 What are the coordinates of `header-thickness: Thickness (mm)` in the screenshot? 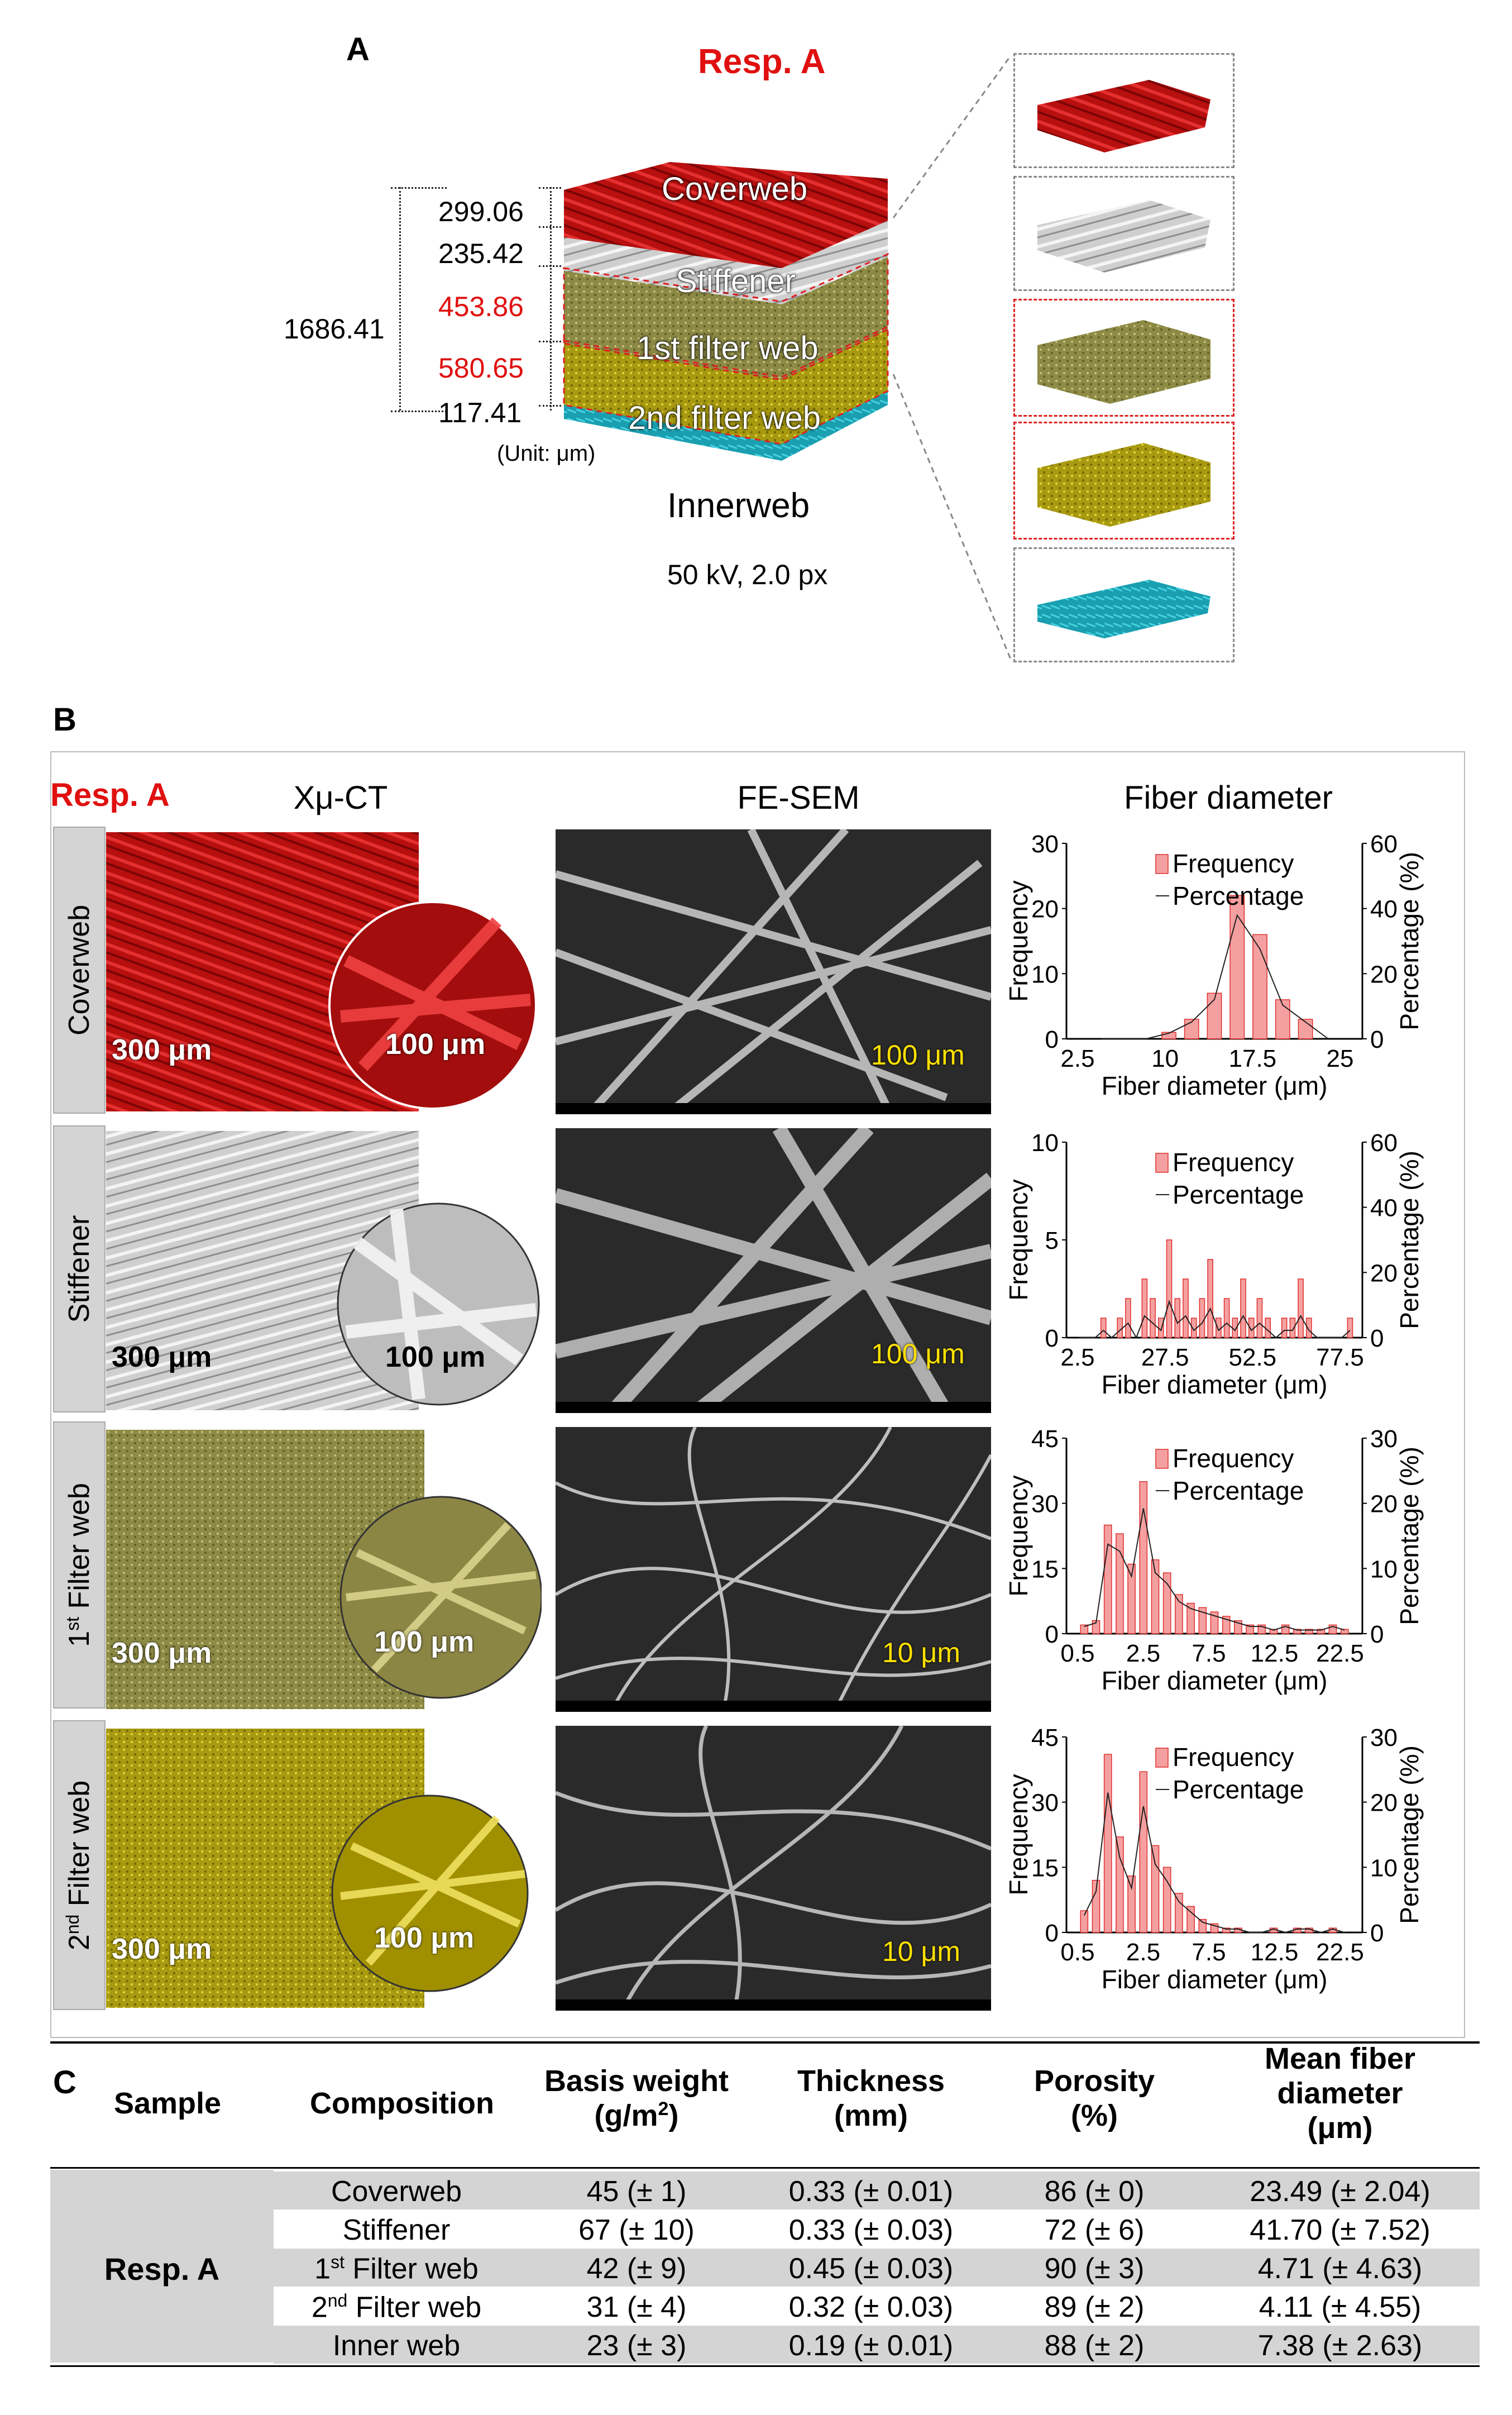 It's located at (871, 2098).